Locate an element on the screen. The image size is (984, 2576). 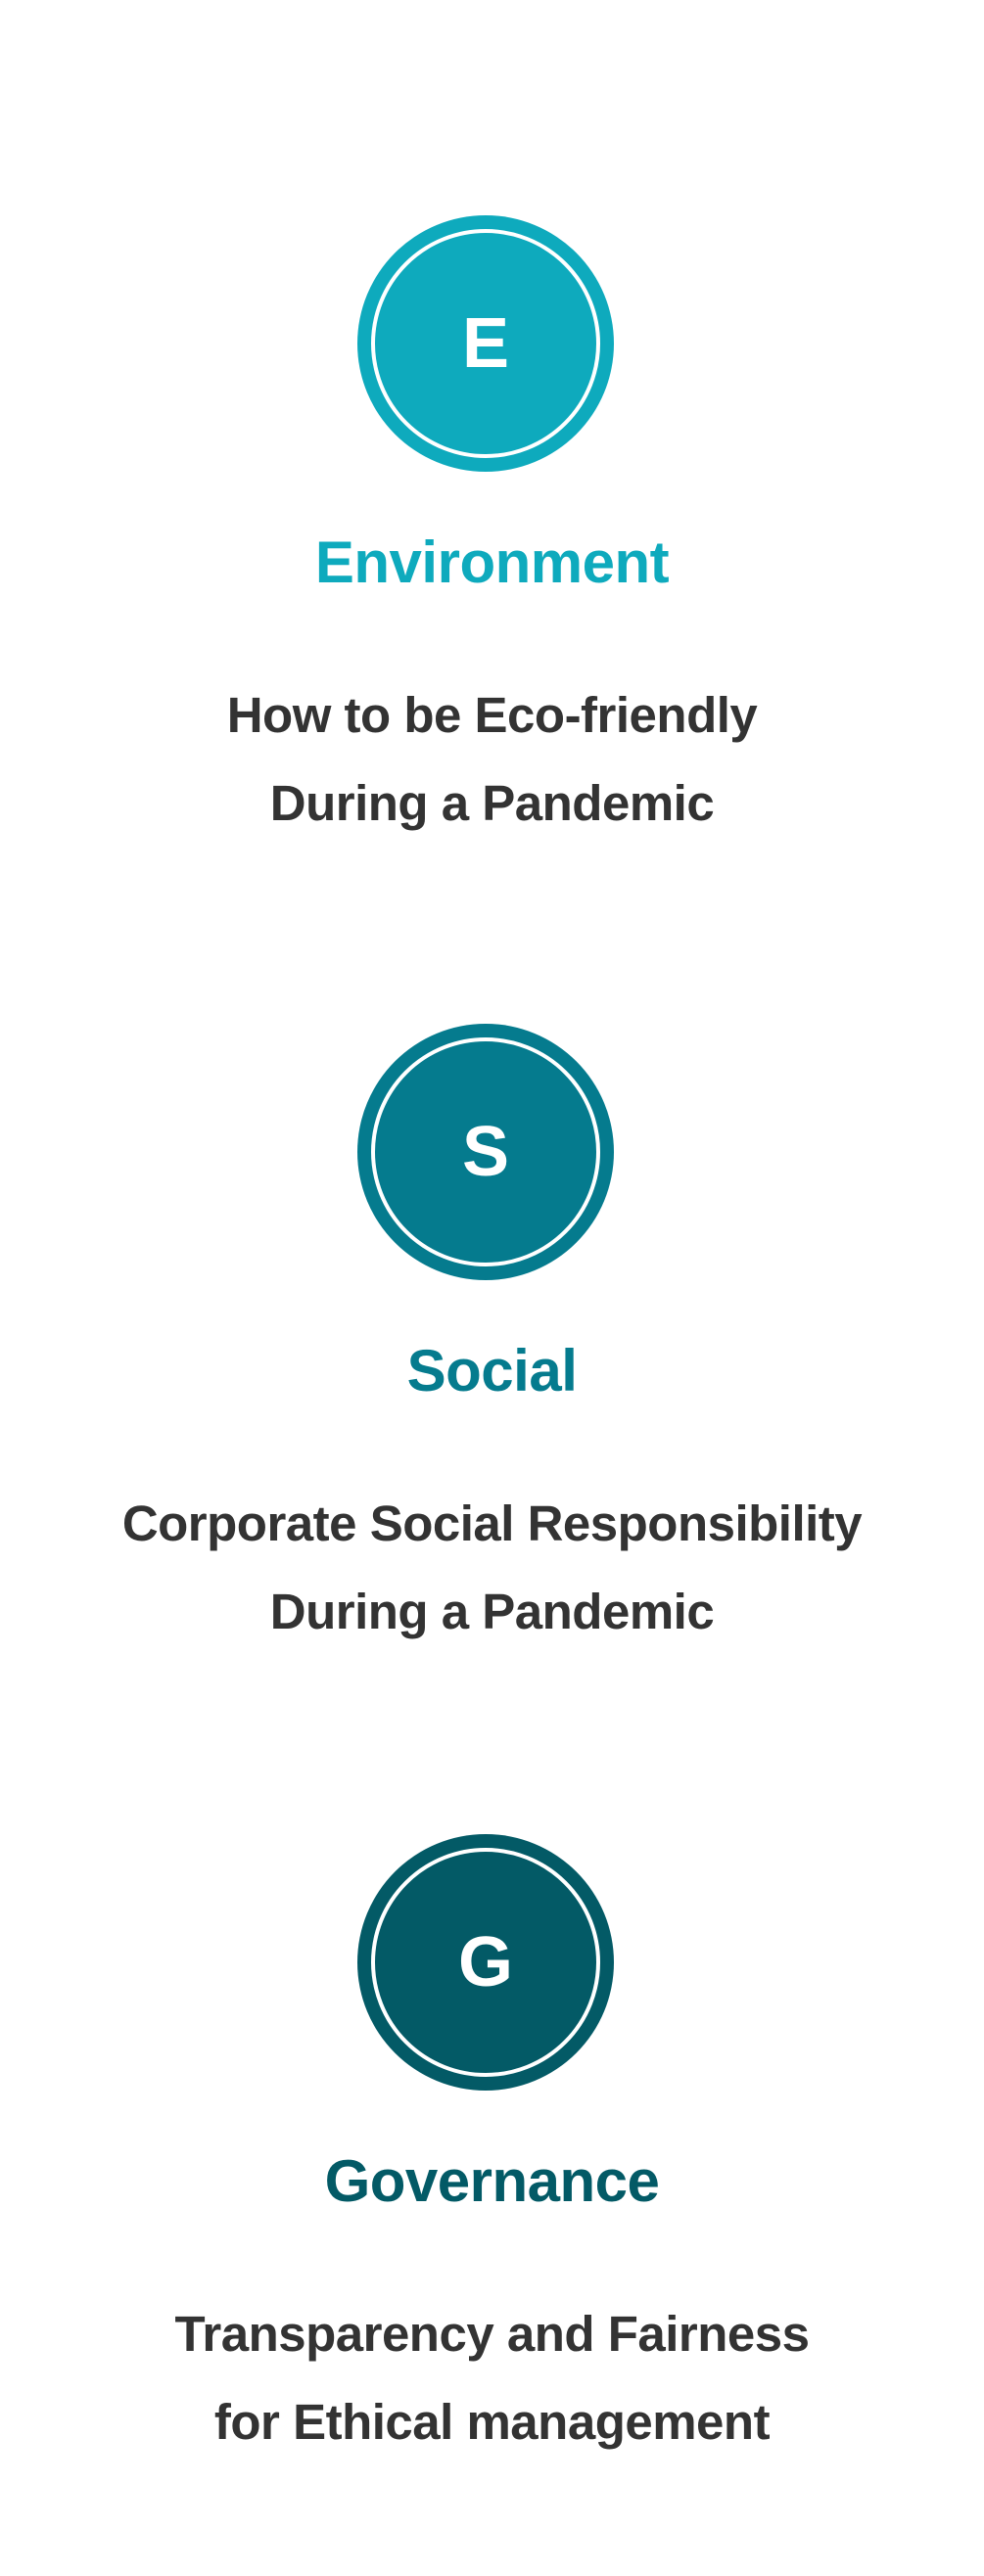
badge-letter: G is located at coordinates (485, 1962).